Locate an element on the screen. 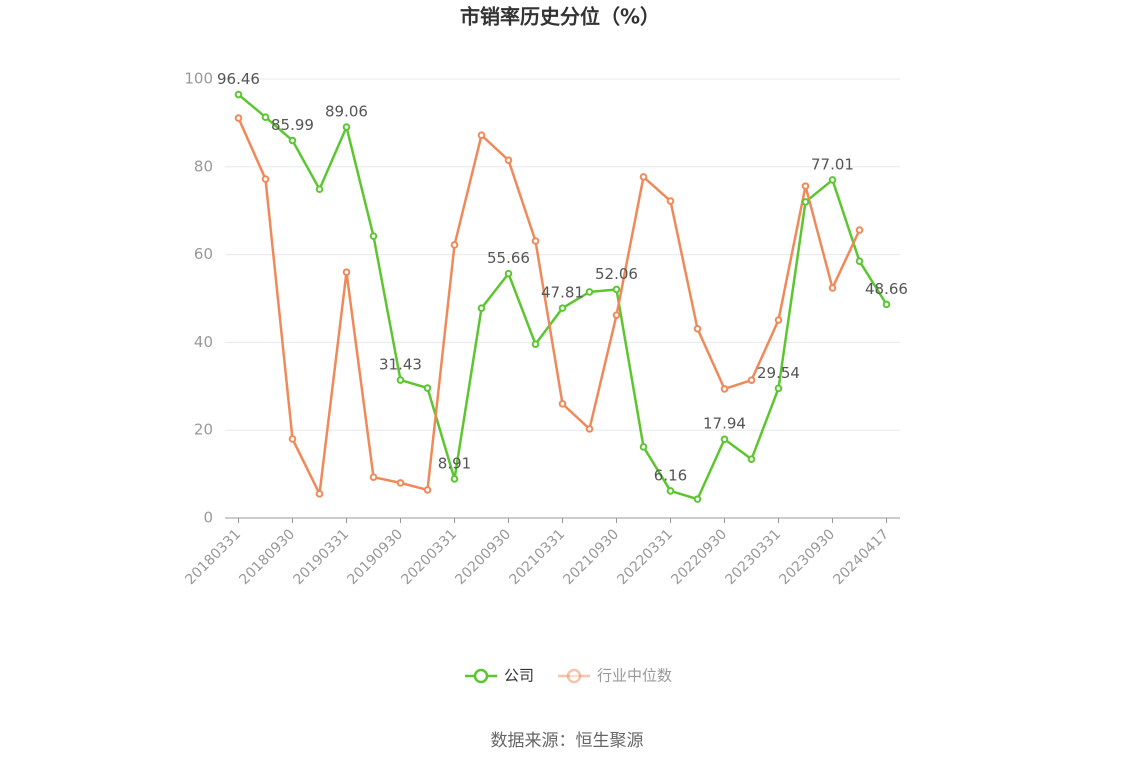  x-tick-label: 20200930 is located at coordinates (483, 557).